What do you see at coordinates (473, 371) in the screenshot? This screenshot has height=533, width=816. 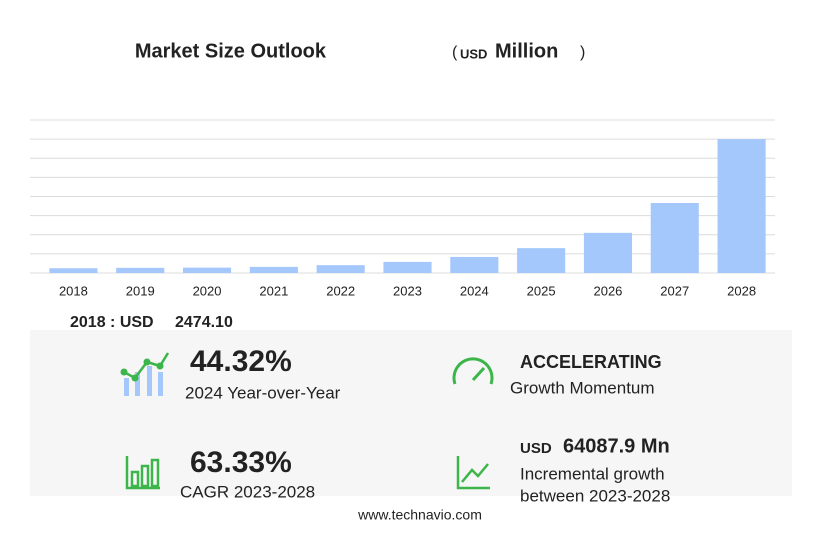 I see `momentum-icon` at bounding box center [473, 371].